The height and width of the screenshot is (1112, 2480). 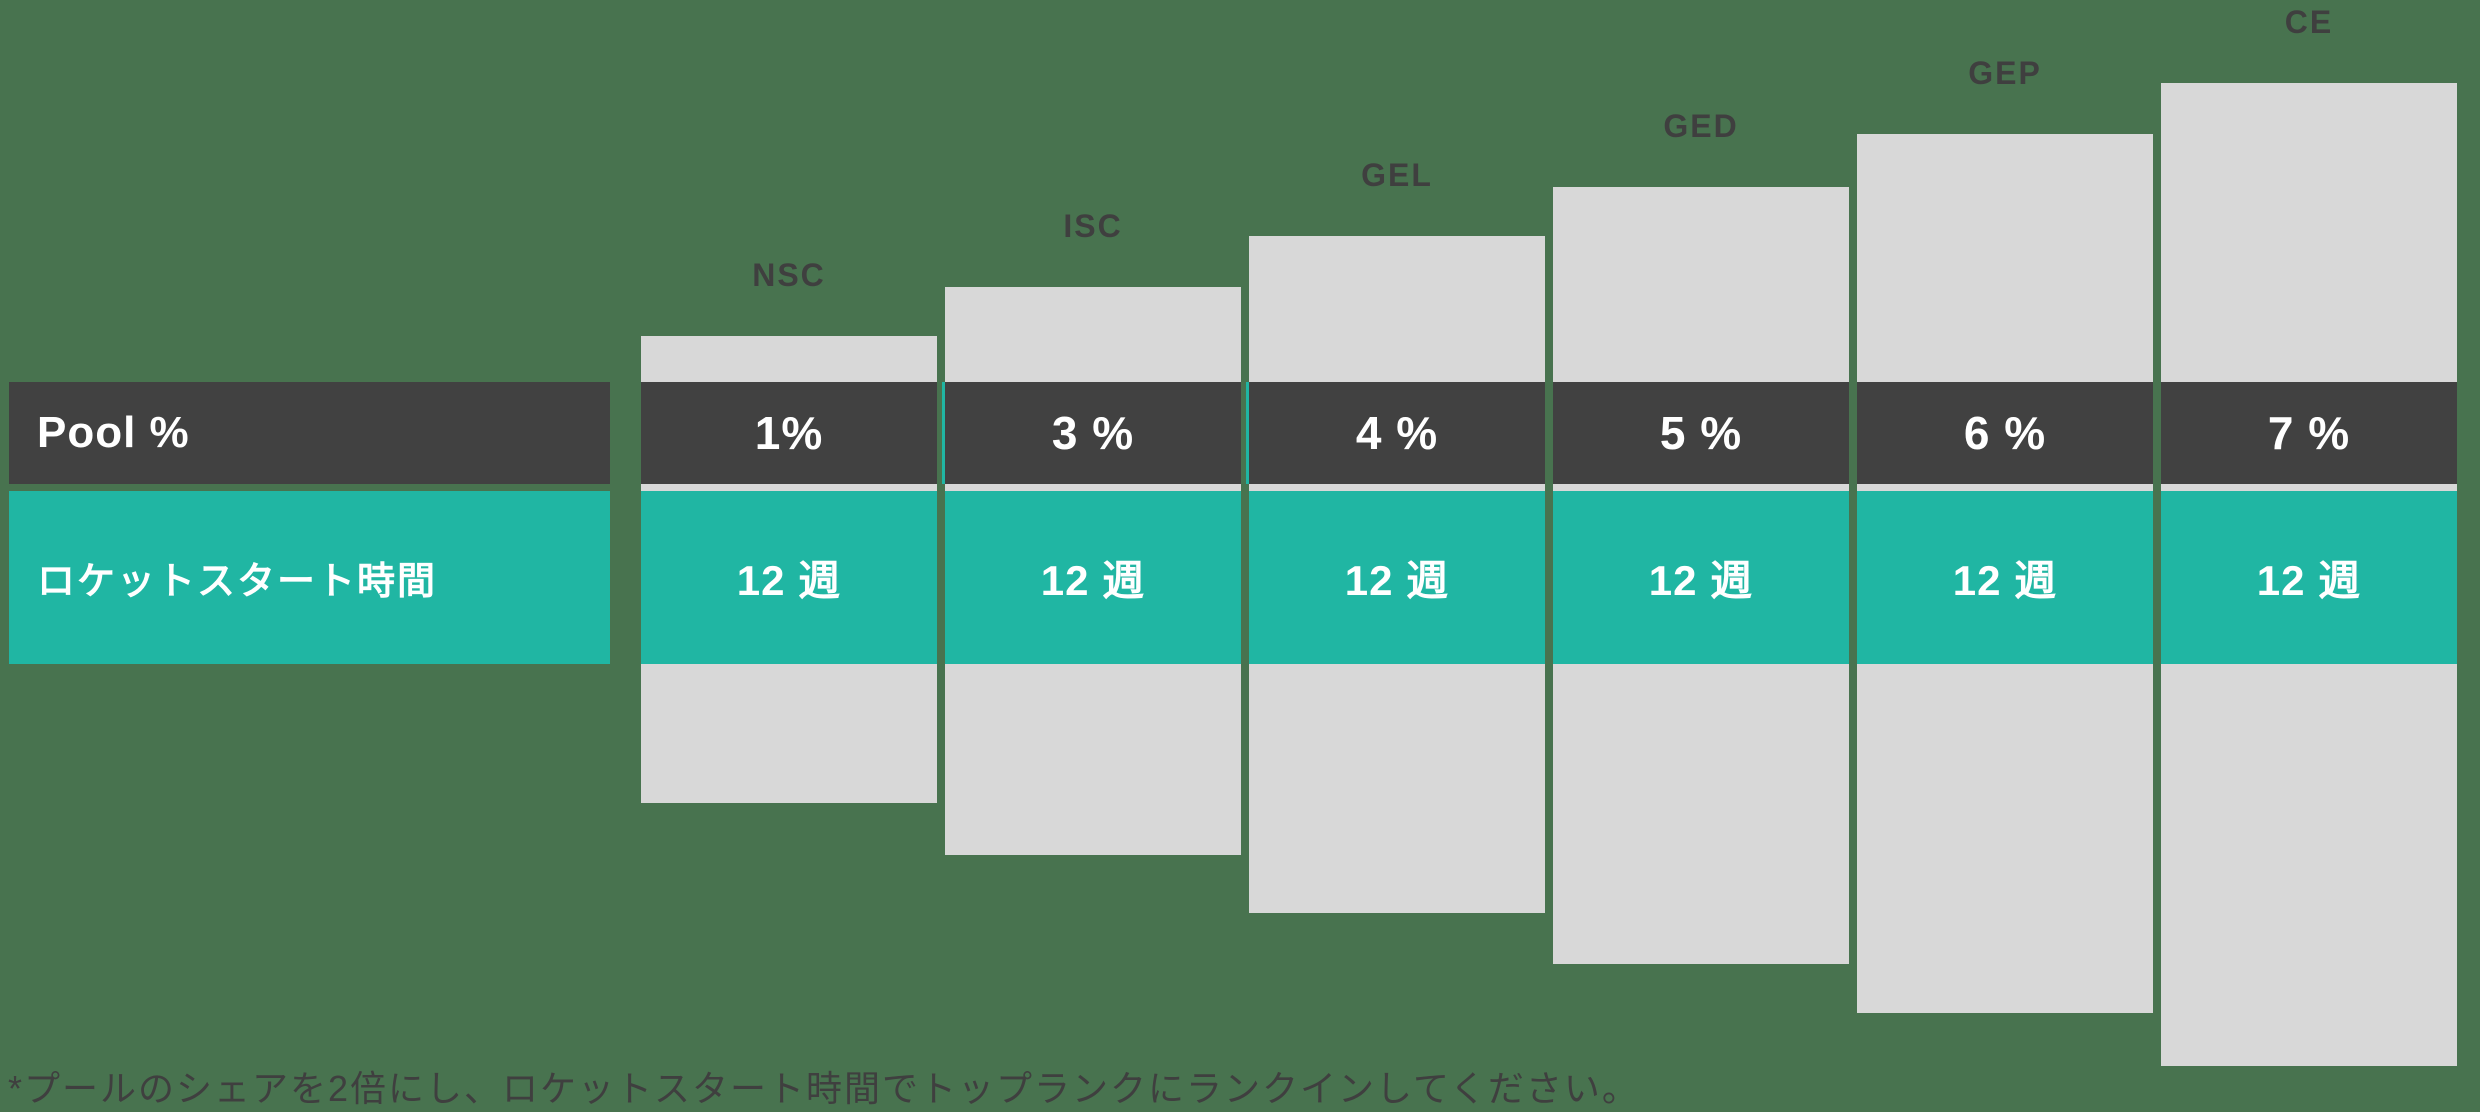 I want to click on tier-column: ISC 3 % 12 週, so click(x=1093, y=553).